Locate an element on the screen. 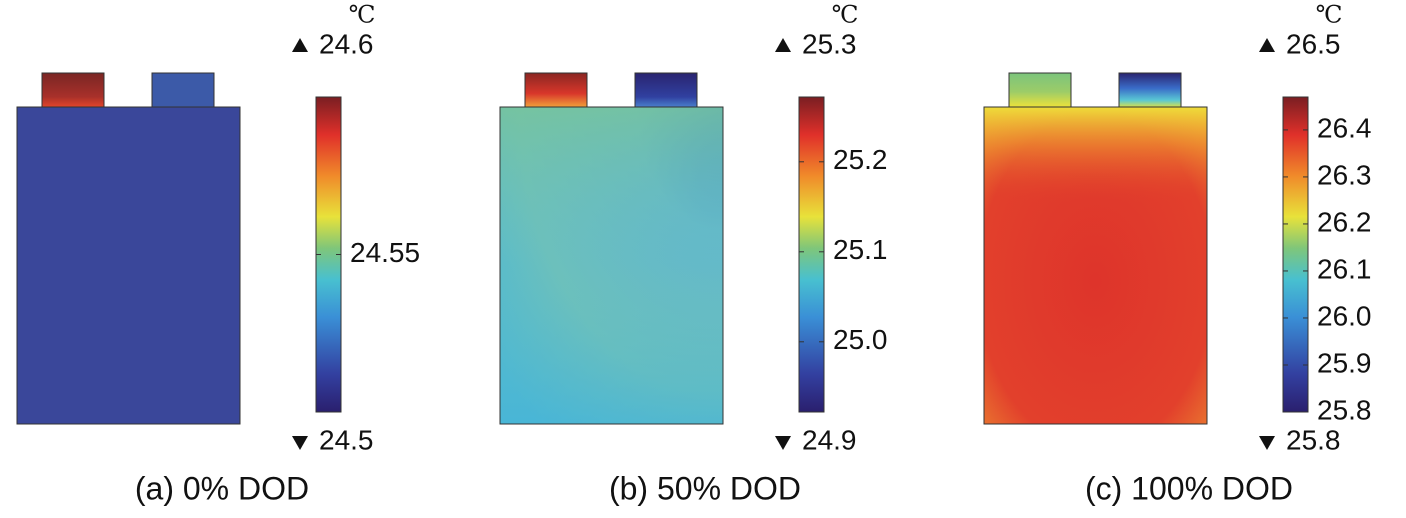 Image resolution: width=1406 pixels, height=518 pixels. tick-label: 25.0 is located at coordinates (860, 339).